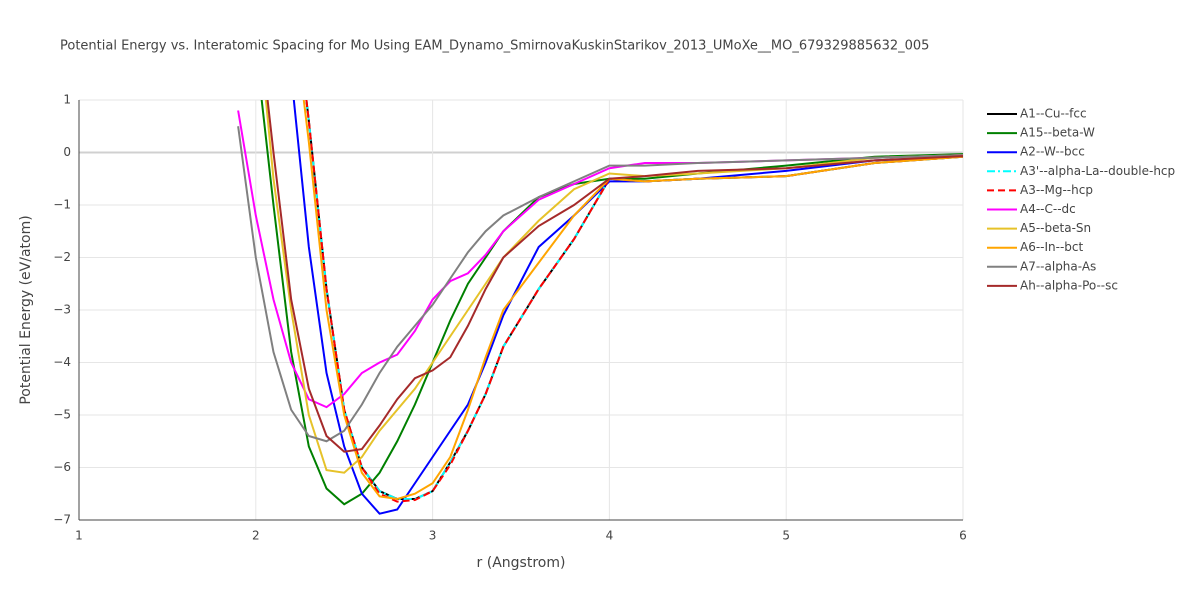  What do you see at coordinates (26, 309) in the screenshot?
I see `y-axis-label: Potential Energy (eV/atom)` at bounding box center [26, 309].